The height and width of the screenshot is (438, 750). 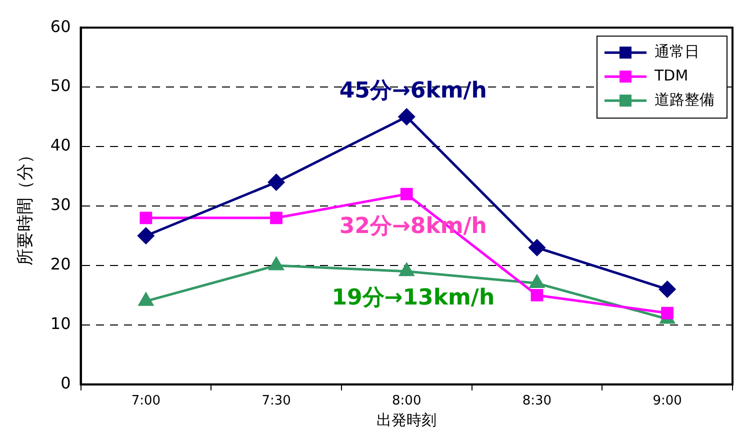 I want to click on legend-label: TDM, so click(x=671, y=75).